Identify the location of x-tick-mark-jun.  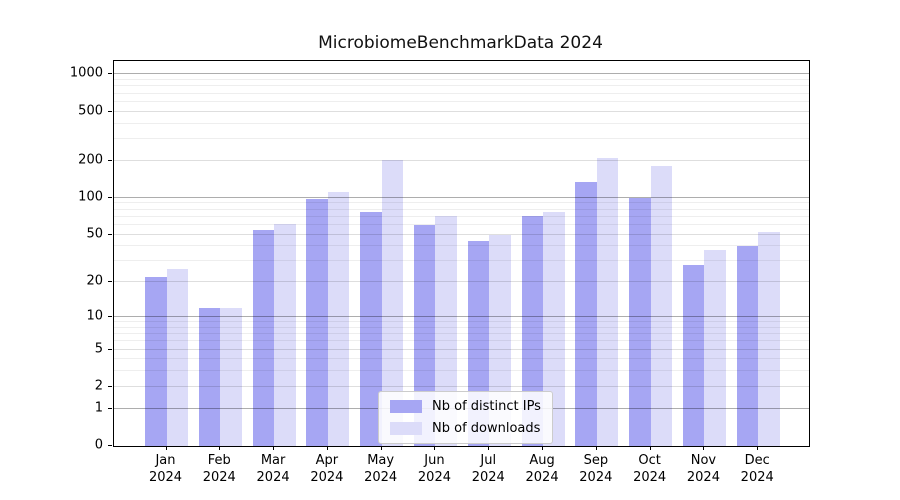
(435, 448).